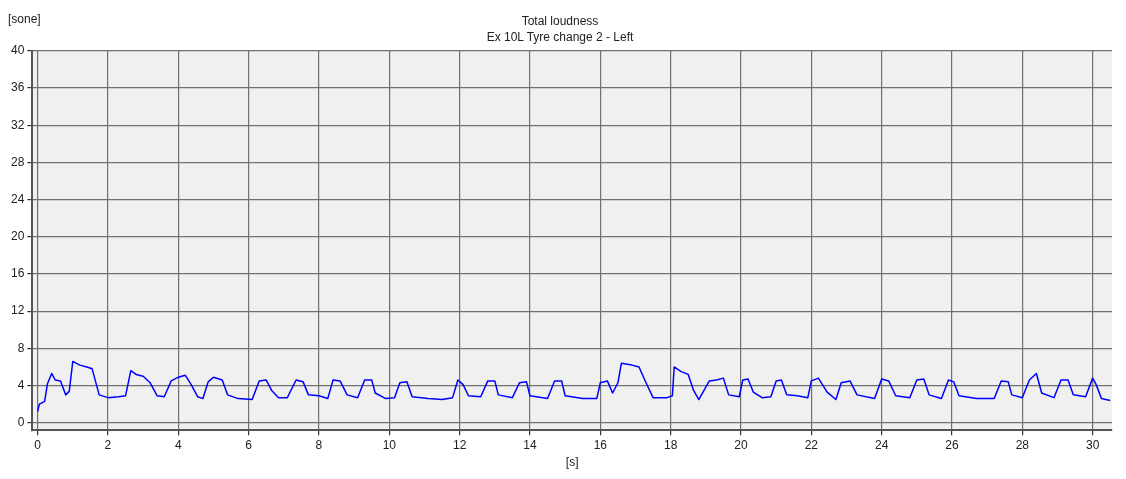 The height and width of the screenshot is (479, 1126). What do you see at coordinates (17, 273) in the screenshot?
I see `y-tick-label: 16` at bounding box center [17, 273].